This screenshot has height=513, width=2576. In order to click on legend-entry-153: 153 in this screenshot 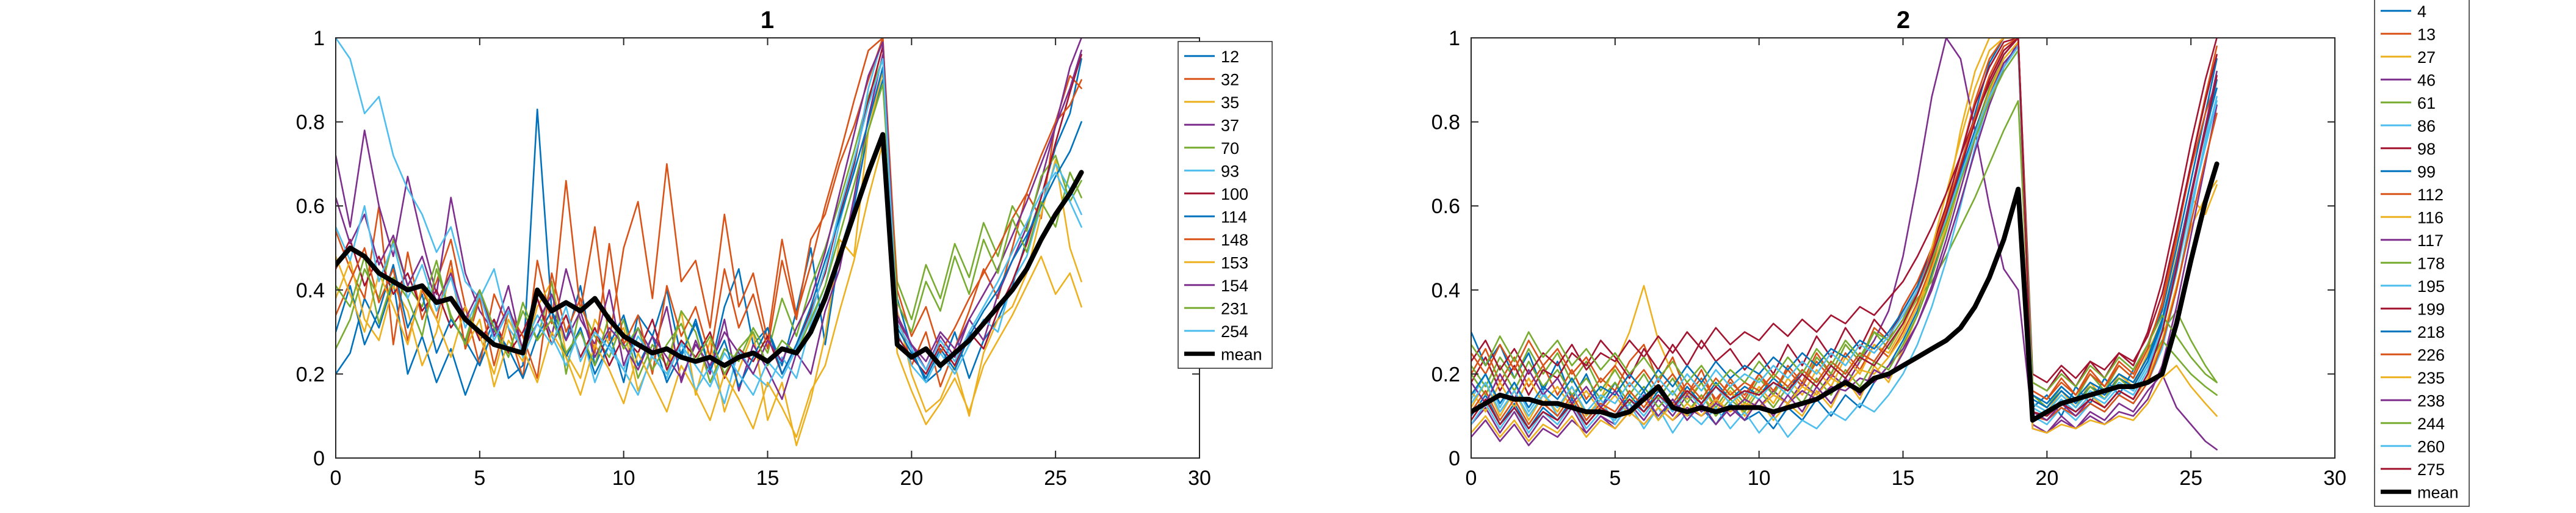, I will do `click(1234, 262)`.